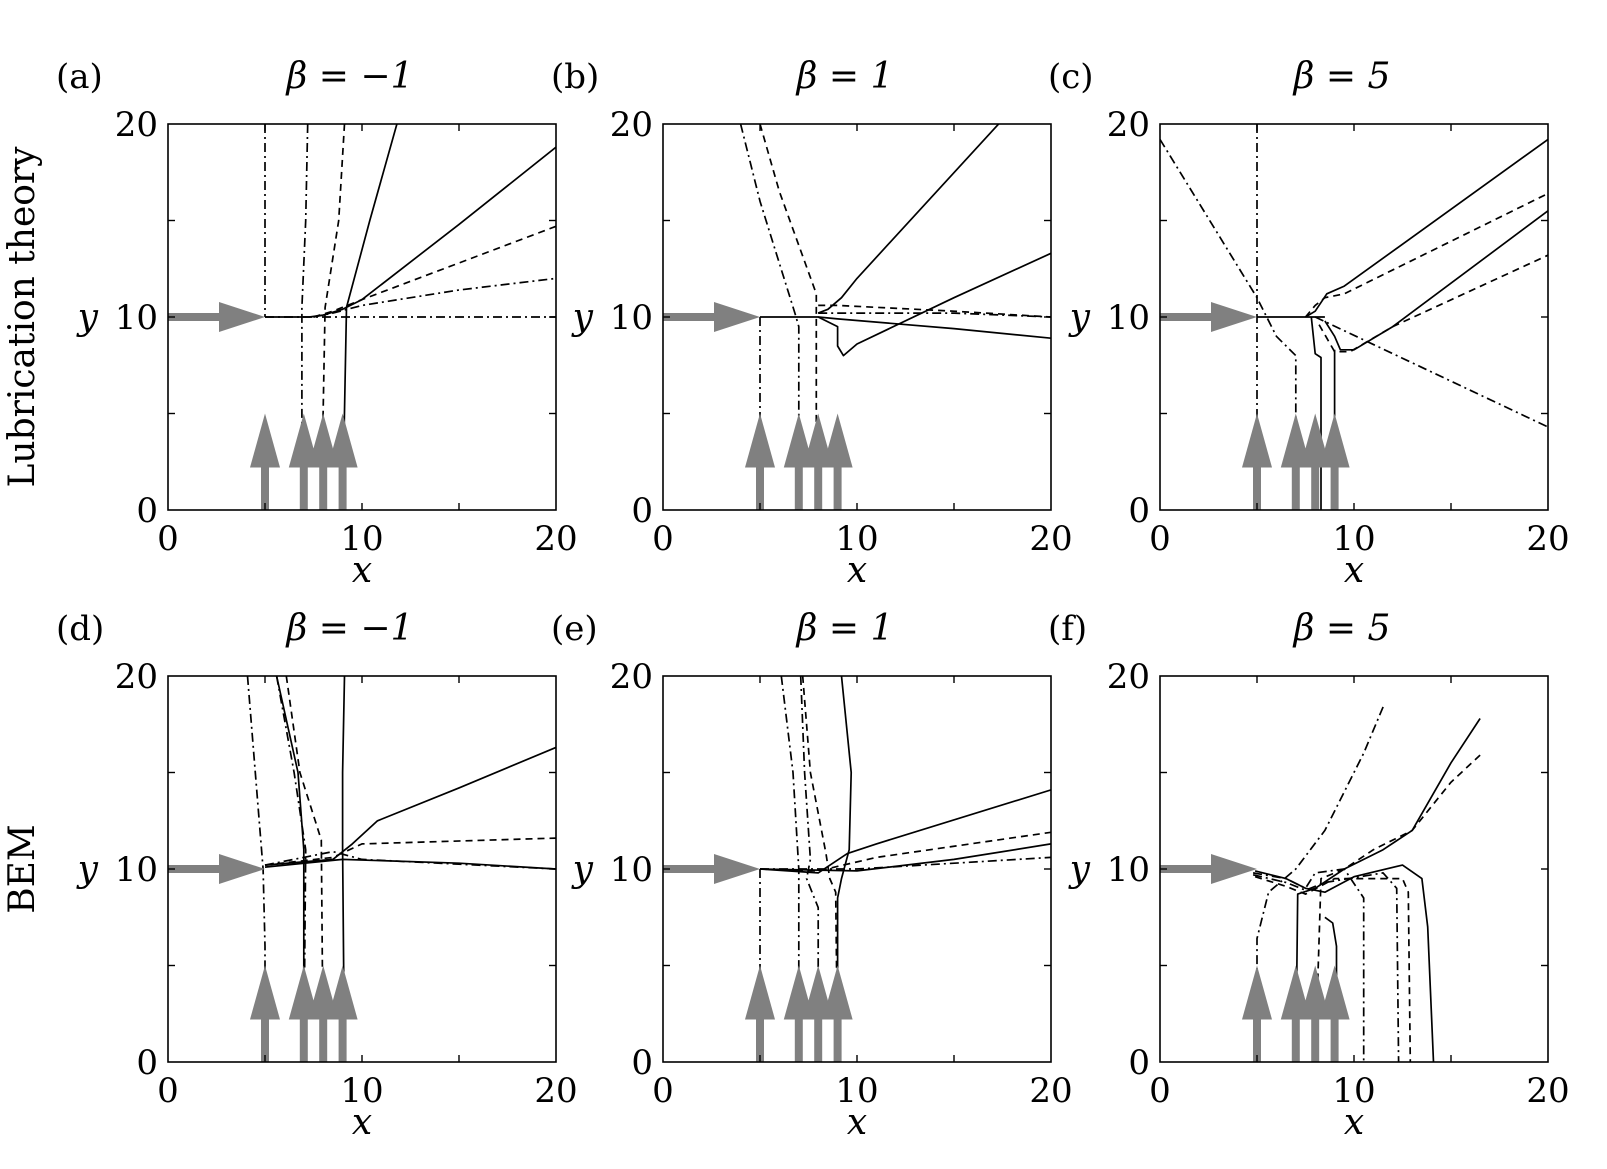 Image resolution: width=1607 pixels, height=1169 pixels. I want to click on panel-label: (a), so click(79, 77).